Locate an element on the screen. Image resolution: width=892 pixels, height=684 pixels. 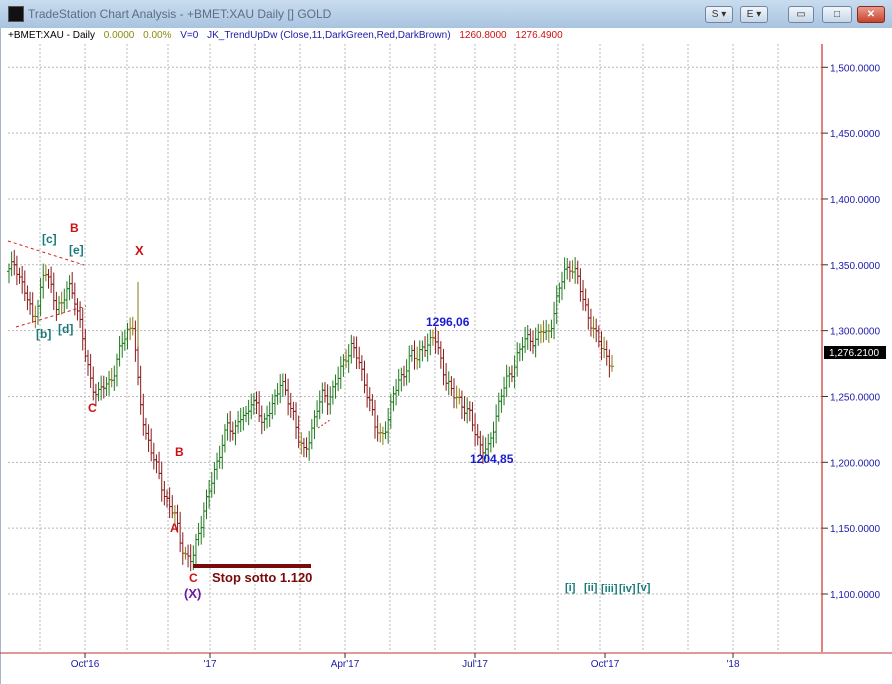
y-tick-label: 1,400.0000 is located at coordinates (855, 200).